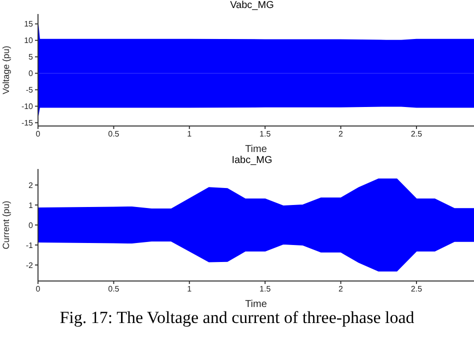  Describe the element at coordinates (31, 185) in the screenshot. I see `y-tick-label: 2` at that location.